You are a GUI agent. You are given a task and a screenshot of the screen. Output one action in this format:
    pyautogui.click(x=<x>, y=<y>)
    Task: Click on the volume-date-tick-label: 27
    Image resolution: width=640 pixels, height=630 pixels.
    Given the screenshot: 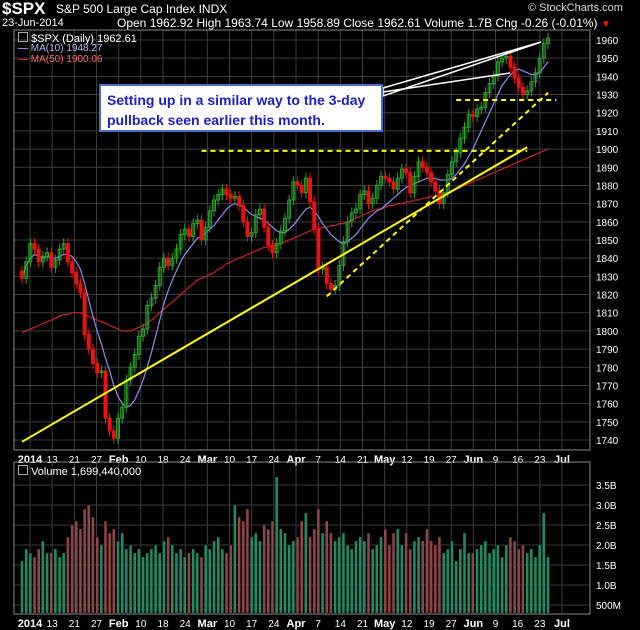 What is the action you would take?
    pyautogui.click(x=452, y=624)
    